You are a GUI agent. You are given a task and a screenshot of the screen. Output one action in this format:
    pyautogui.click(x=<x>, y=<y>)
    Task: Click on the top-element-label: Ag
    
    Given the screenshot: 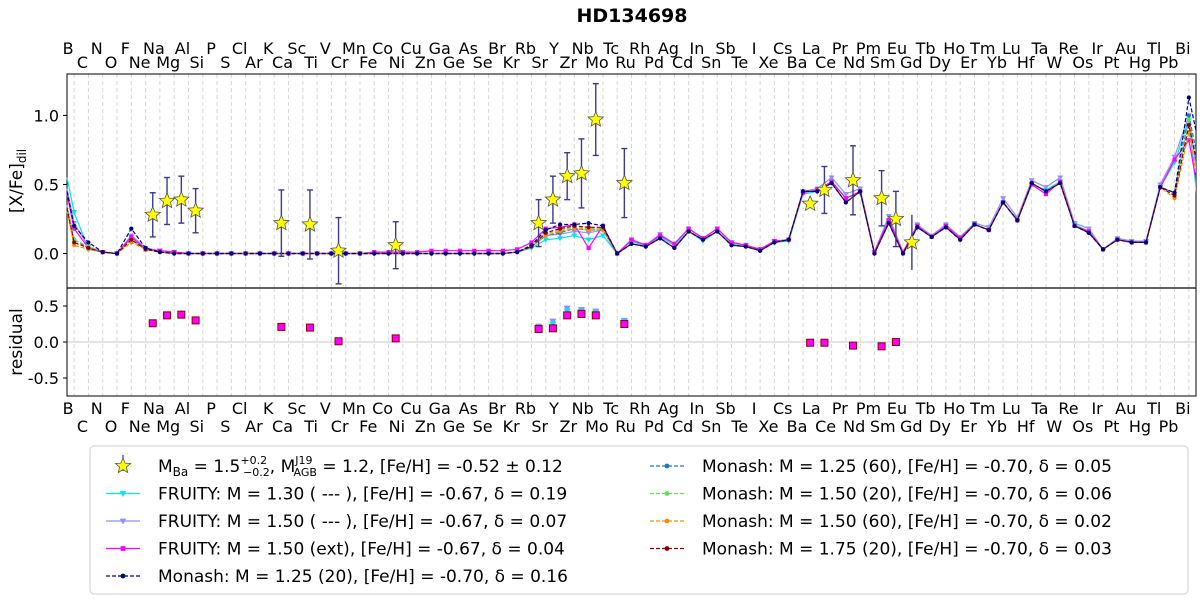 What is the action you would take?
    pyautogui.click(x=668, y=48)
    